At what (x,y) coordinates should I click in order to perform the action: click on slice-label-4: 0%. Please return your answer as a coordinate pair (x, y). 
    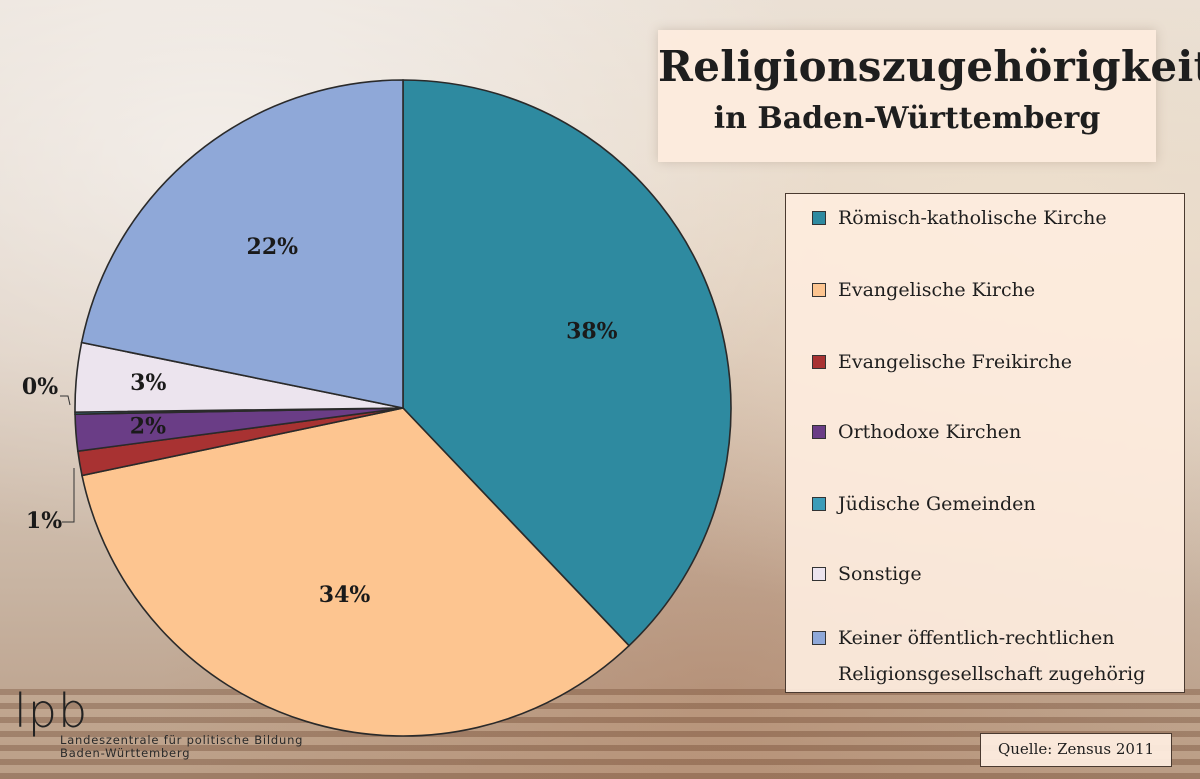
    Looking at the image, I should click on (40, 387).